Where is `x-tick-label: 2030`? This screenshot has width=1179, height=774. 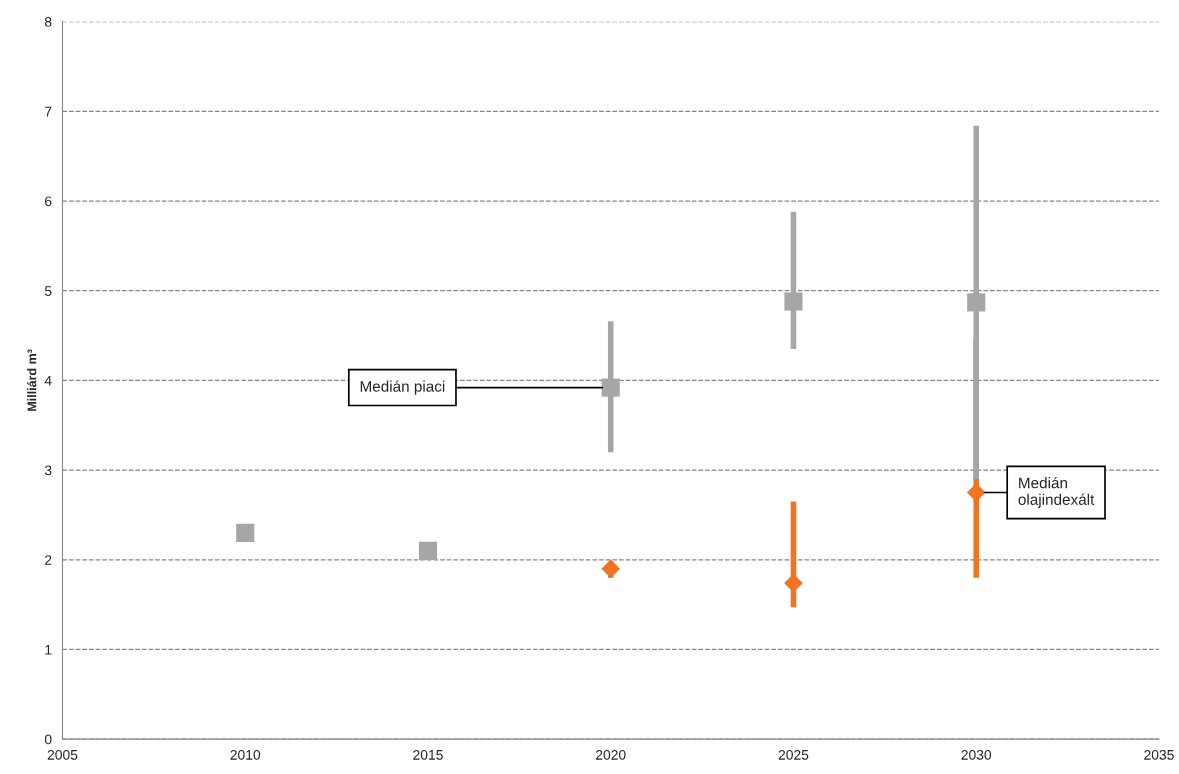 x-tick-label: 2030 is located at coordinates (976, 754).